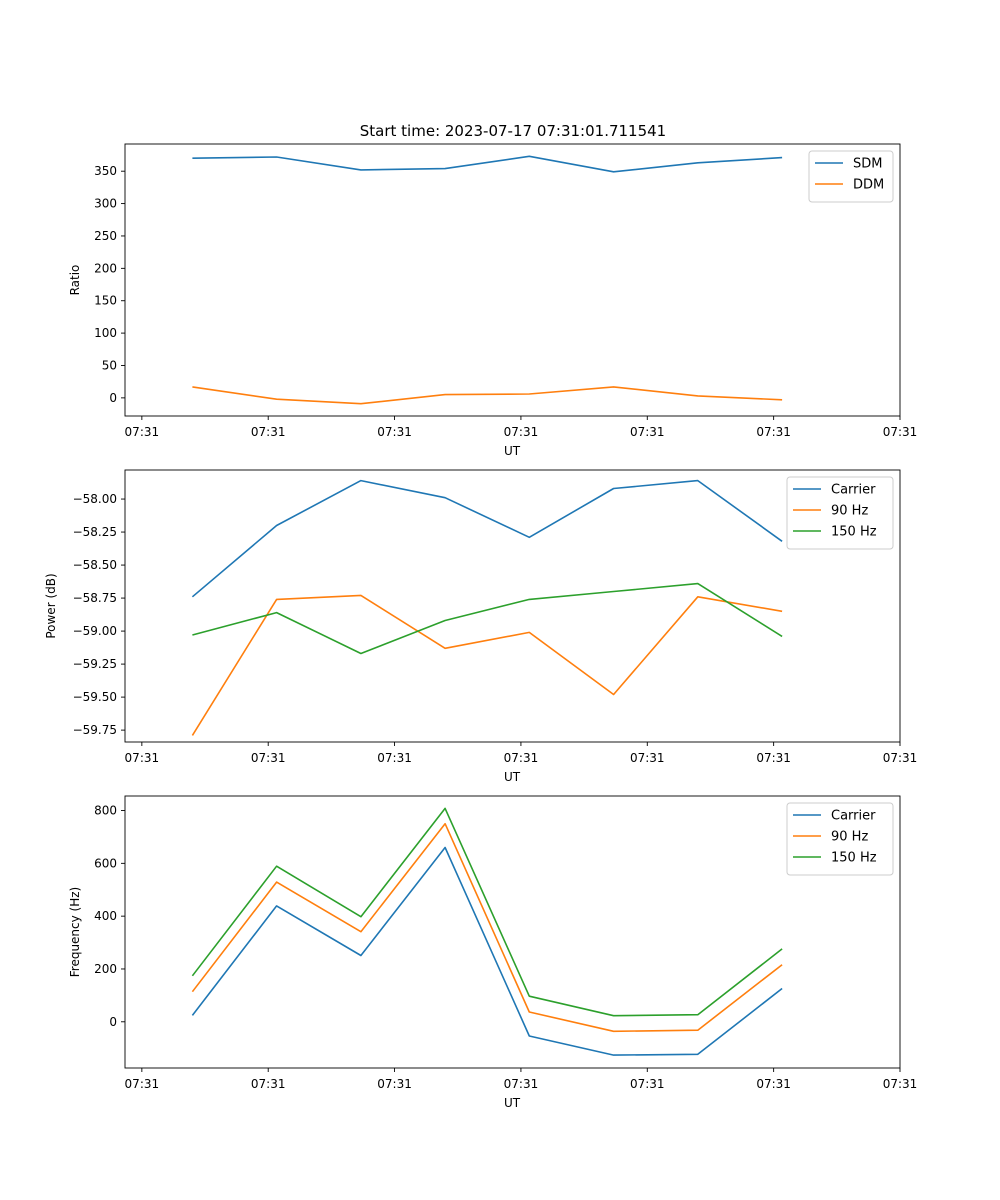  Describe the element at coordinates (95, 499) in the screenshot. I see `power-y-tick-label: −58.00` at that location.